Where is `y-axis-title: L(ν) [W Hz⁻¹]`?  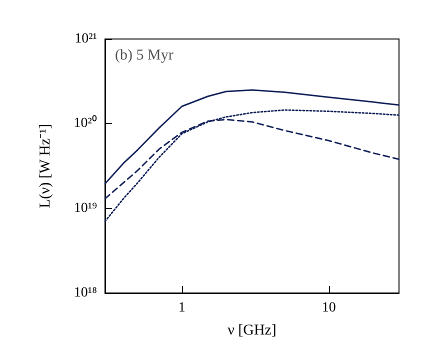
y-axis-title: L(ν) [W Hz⁻¹] is located at coordinates (46, 166).